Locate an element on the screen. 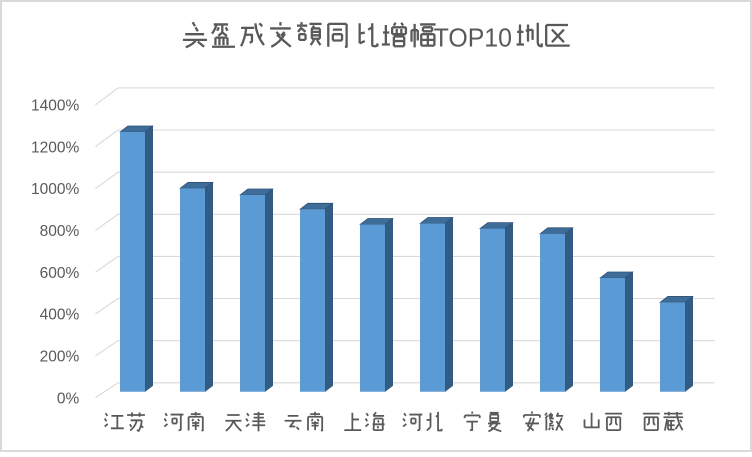  svg-text: 800% is located at coordinates (60, 231).